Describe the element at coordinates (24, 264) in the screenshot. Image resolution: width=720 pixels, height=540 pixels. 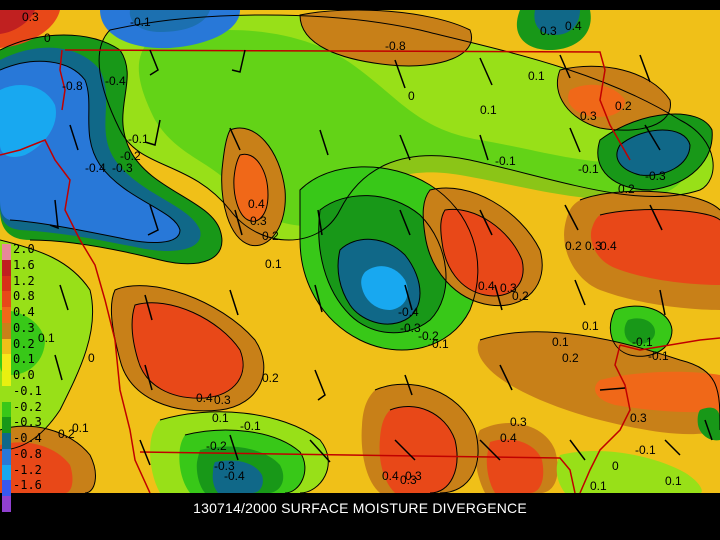
I see `scale-label: 1.6` at that location.